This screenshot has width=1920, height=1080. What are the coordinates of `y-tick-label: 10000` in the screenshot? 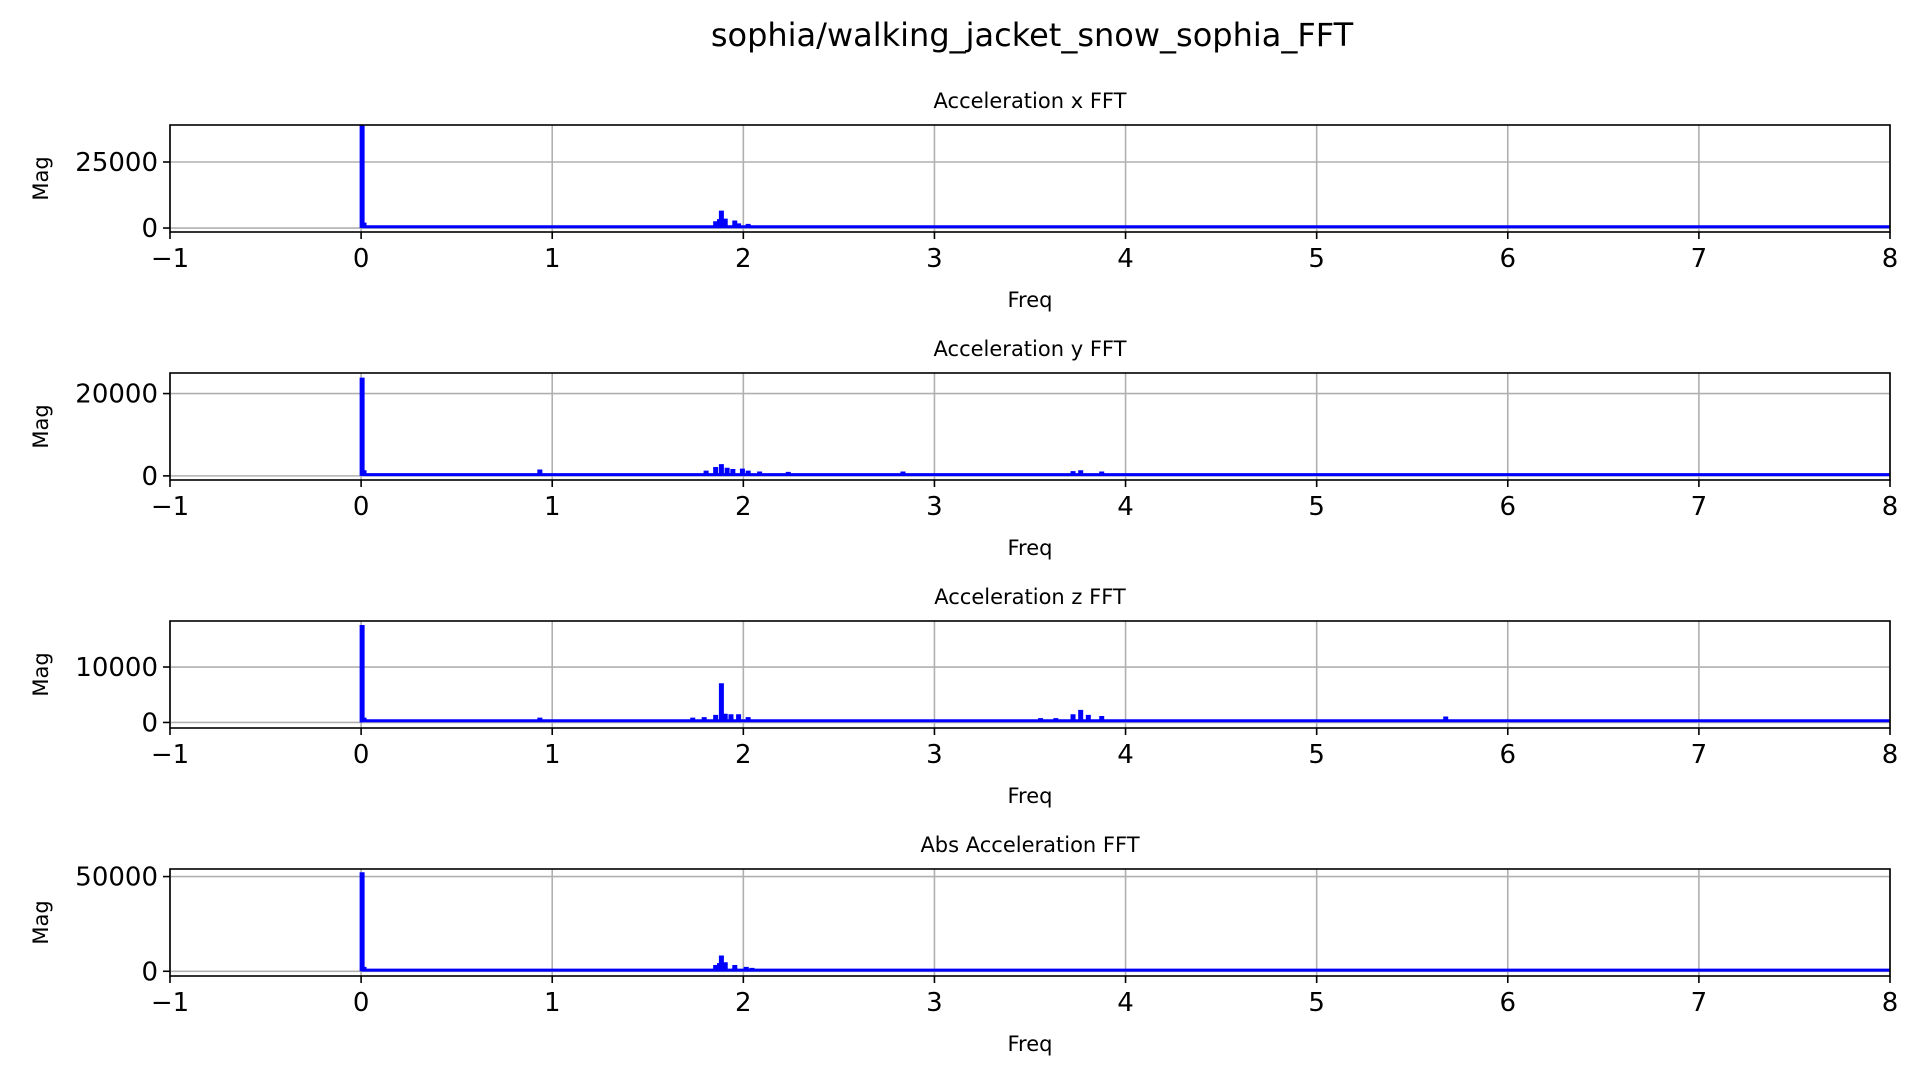 It's located at (116, 668).